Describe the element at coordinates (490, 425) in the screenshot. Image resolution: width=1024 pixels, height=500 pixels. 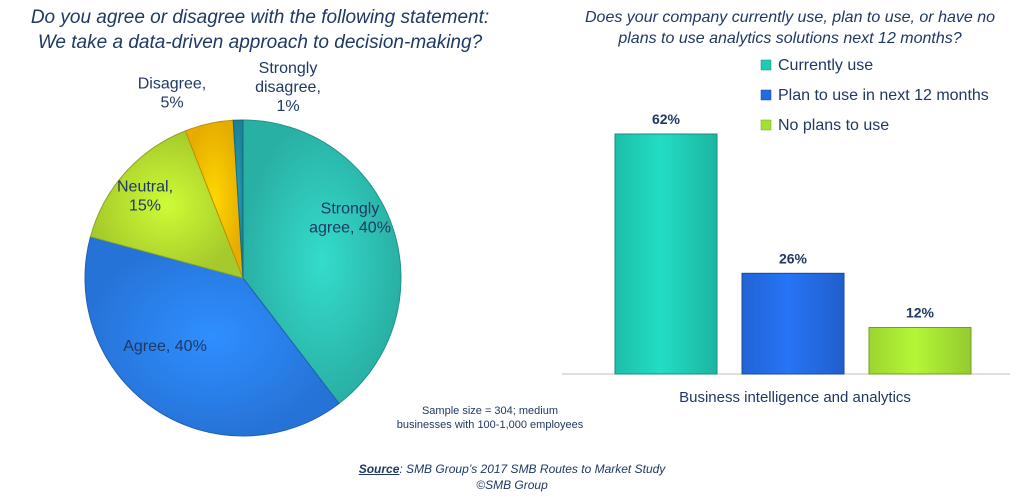
I see `sample-size-line-2: businesses with 100-1,000 employees` at that location.